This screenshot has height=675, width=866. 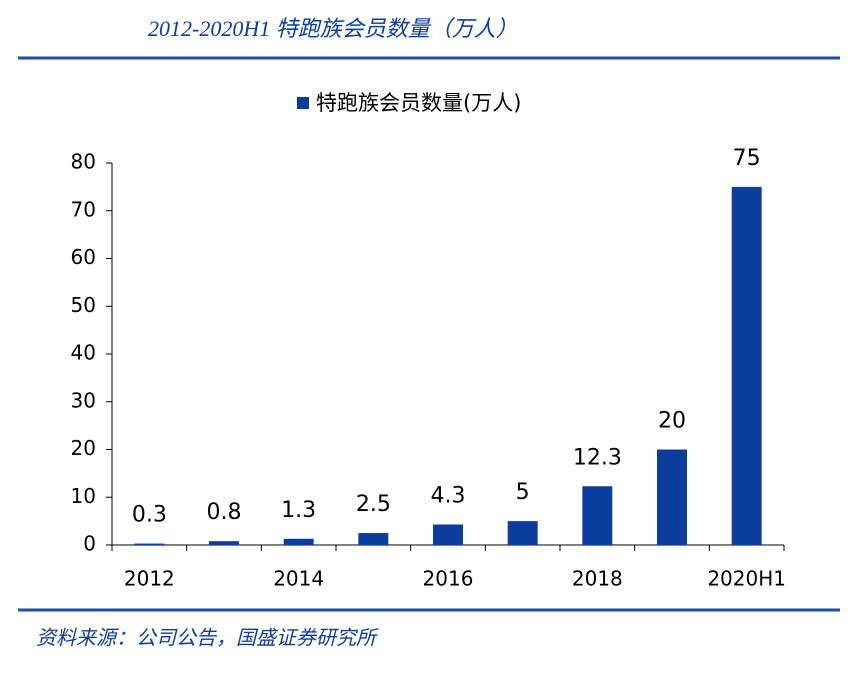 What do you see at coordinates (333, 28) in the screenshot?
I see `chart-title: 2012-2020H1 特跑族会员数量（万人）` at bounding box center [333, 28].